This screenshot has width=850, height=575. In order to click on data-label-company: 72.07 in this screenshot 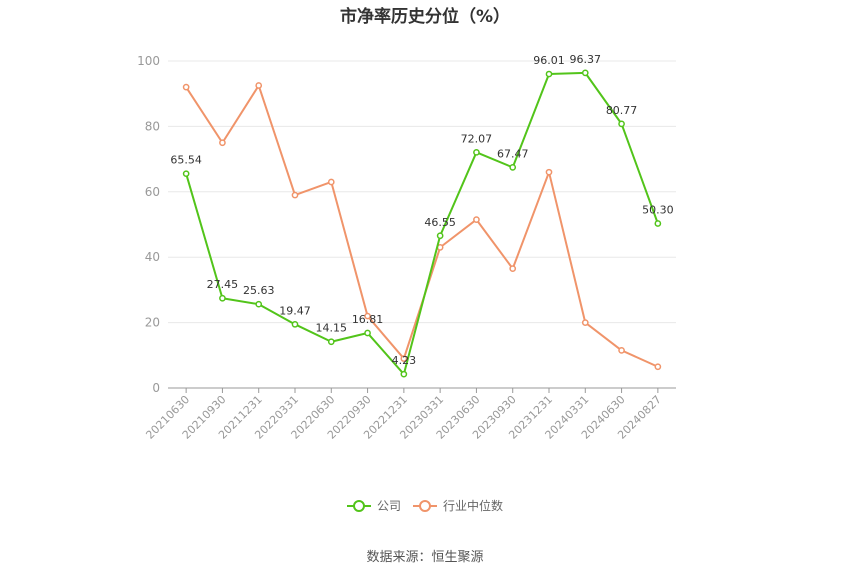, I will do `click(477, 138)`.